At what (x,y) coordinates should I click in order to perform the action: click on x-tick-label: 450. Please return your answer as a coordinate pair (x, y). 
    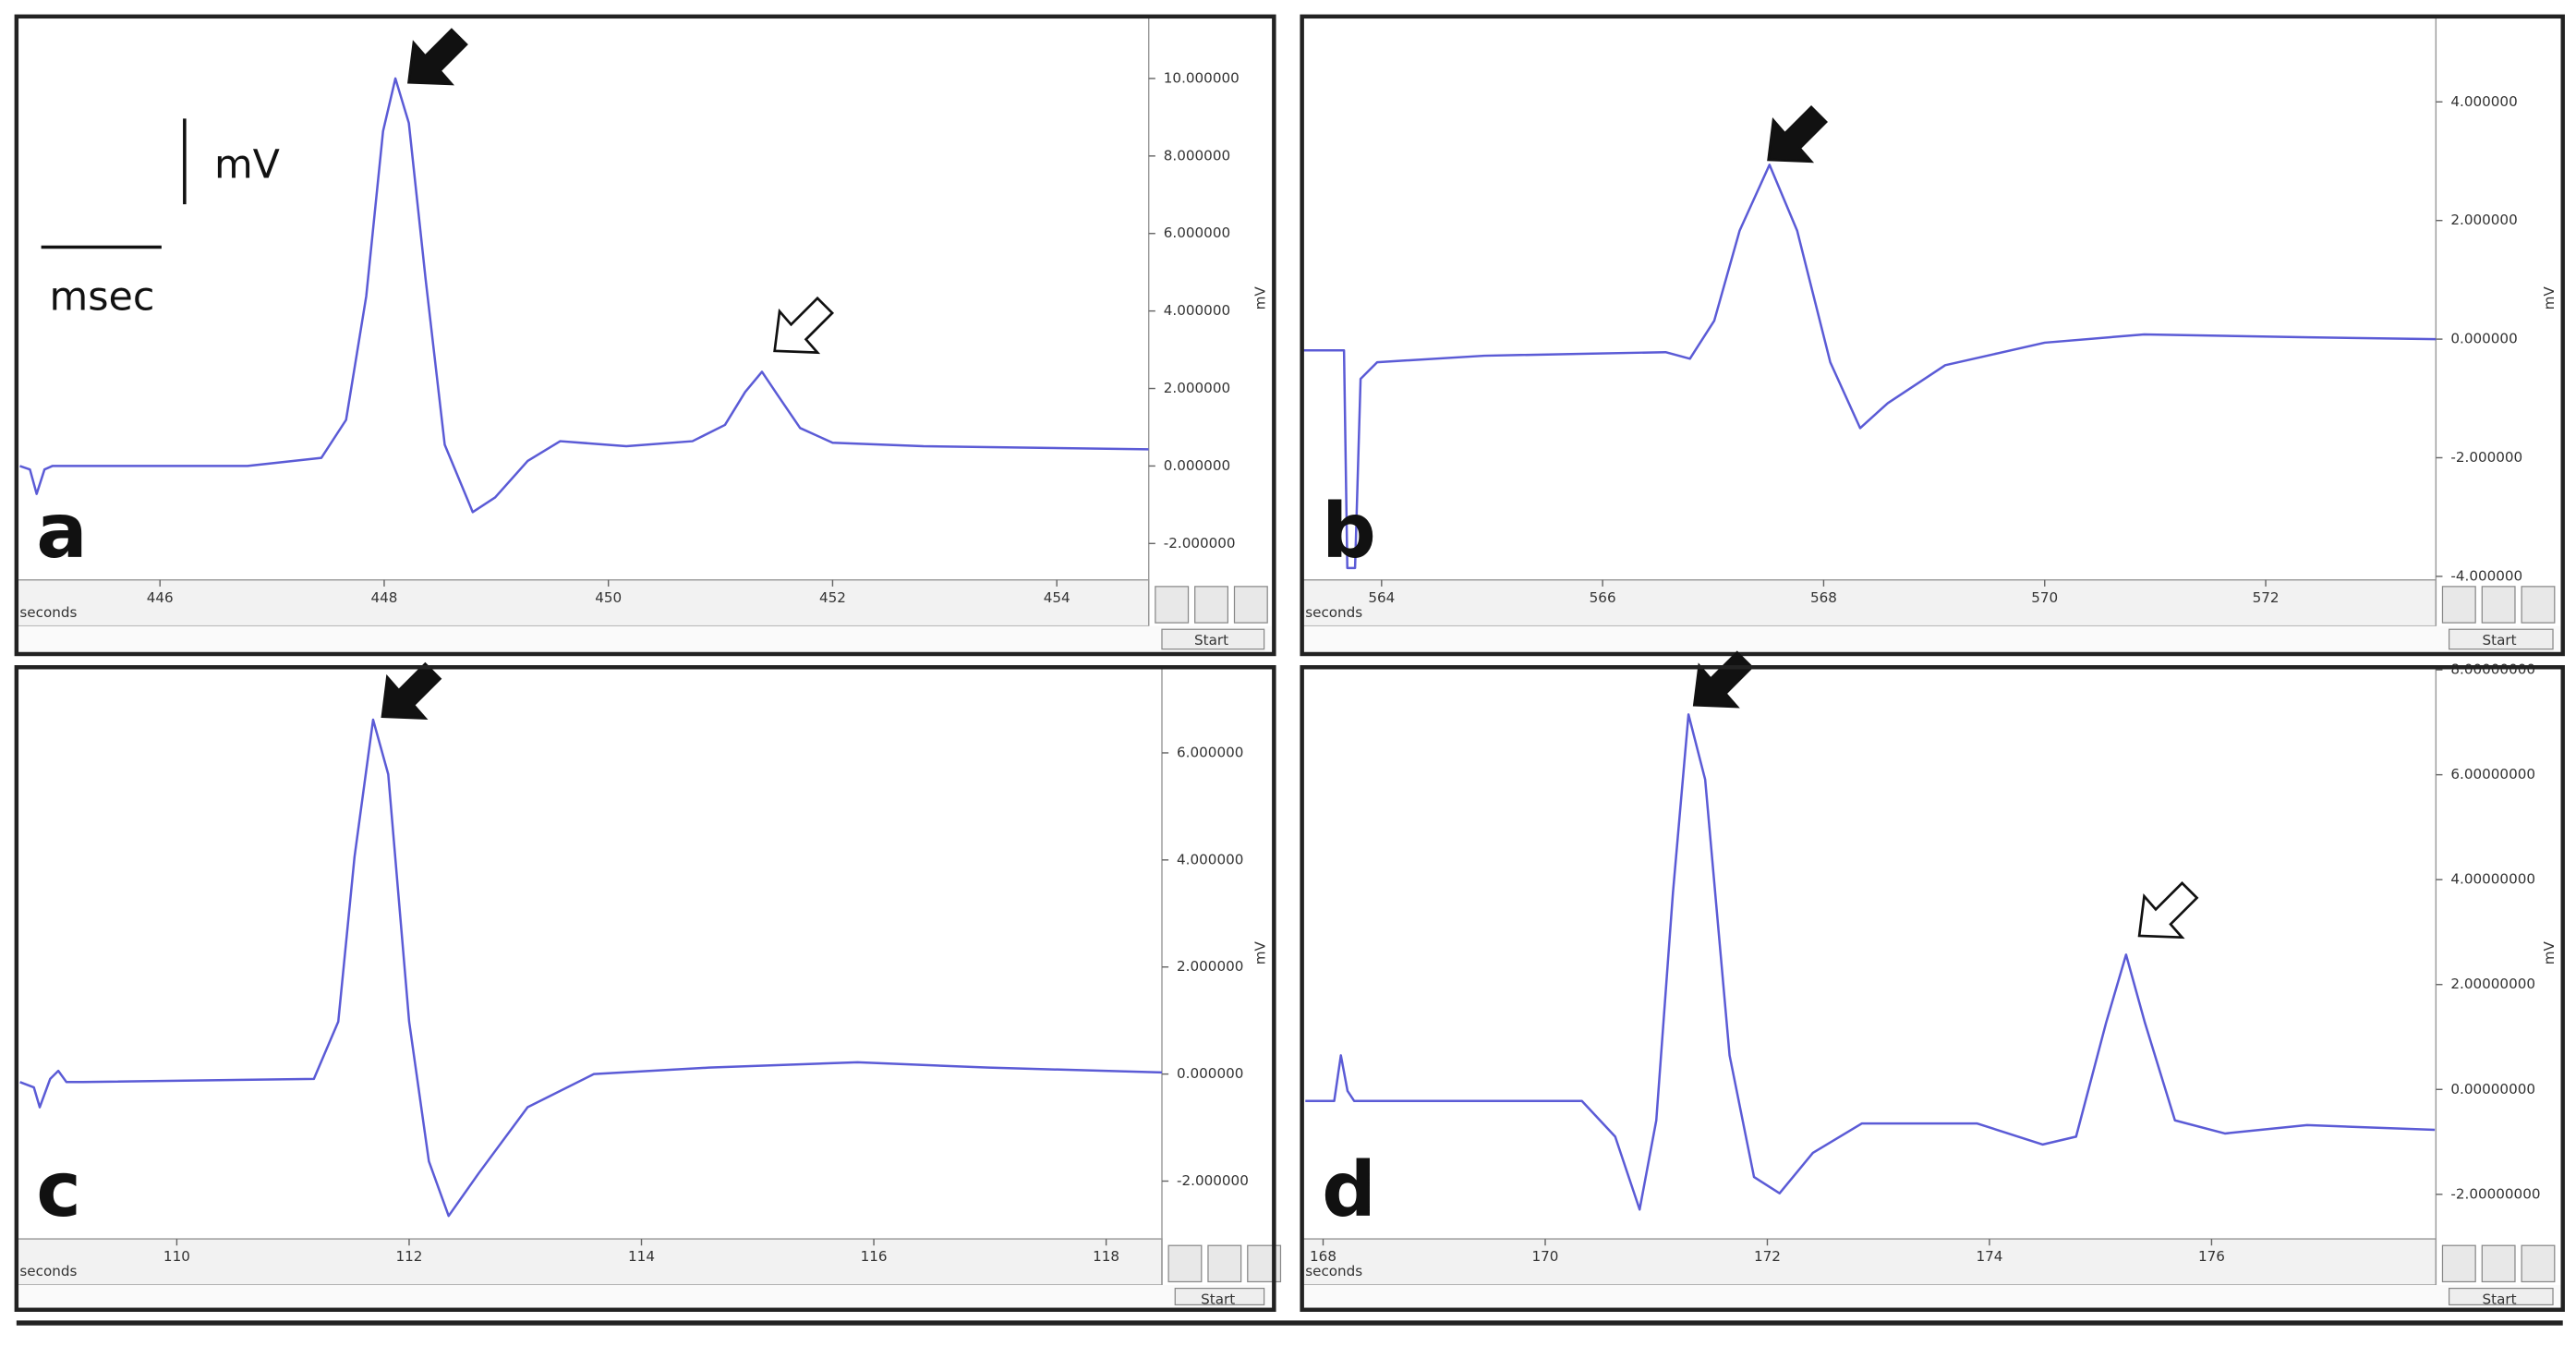
    Looking at the image, I should click on (608, 597).